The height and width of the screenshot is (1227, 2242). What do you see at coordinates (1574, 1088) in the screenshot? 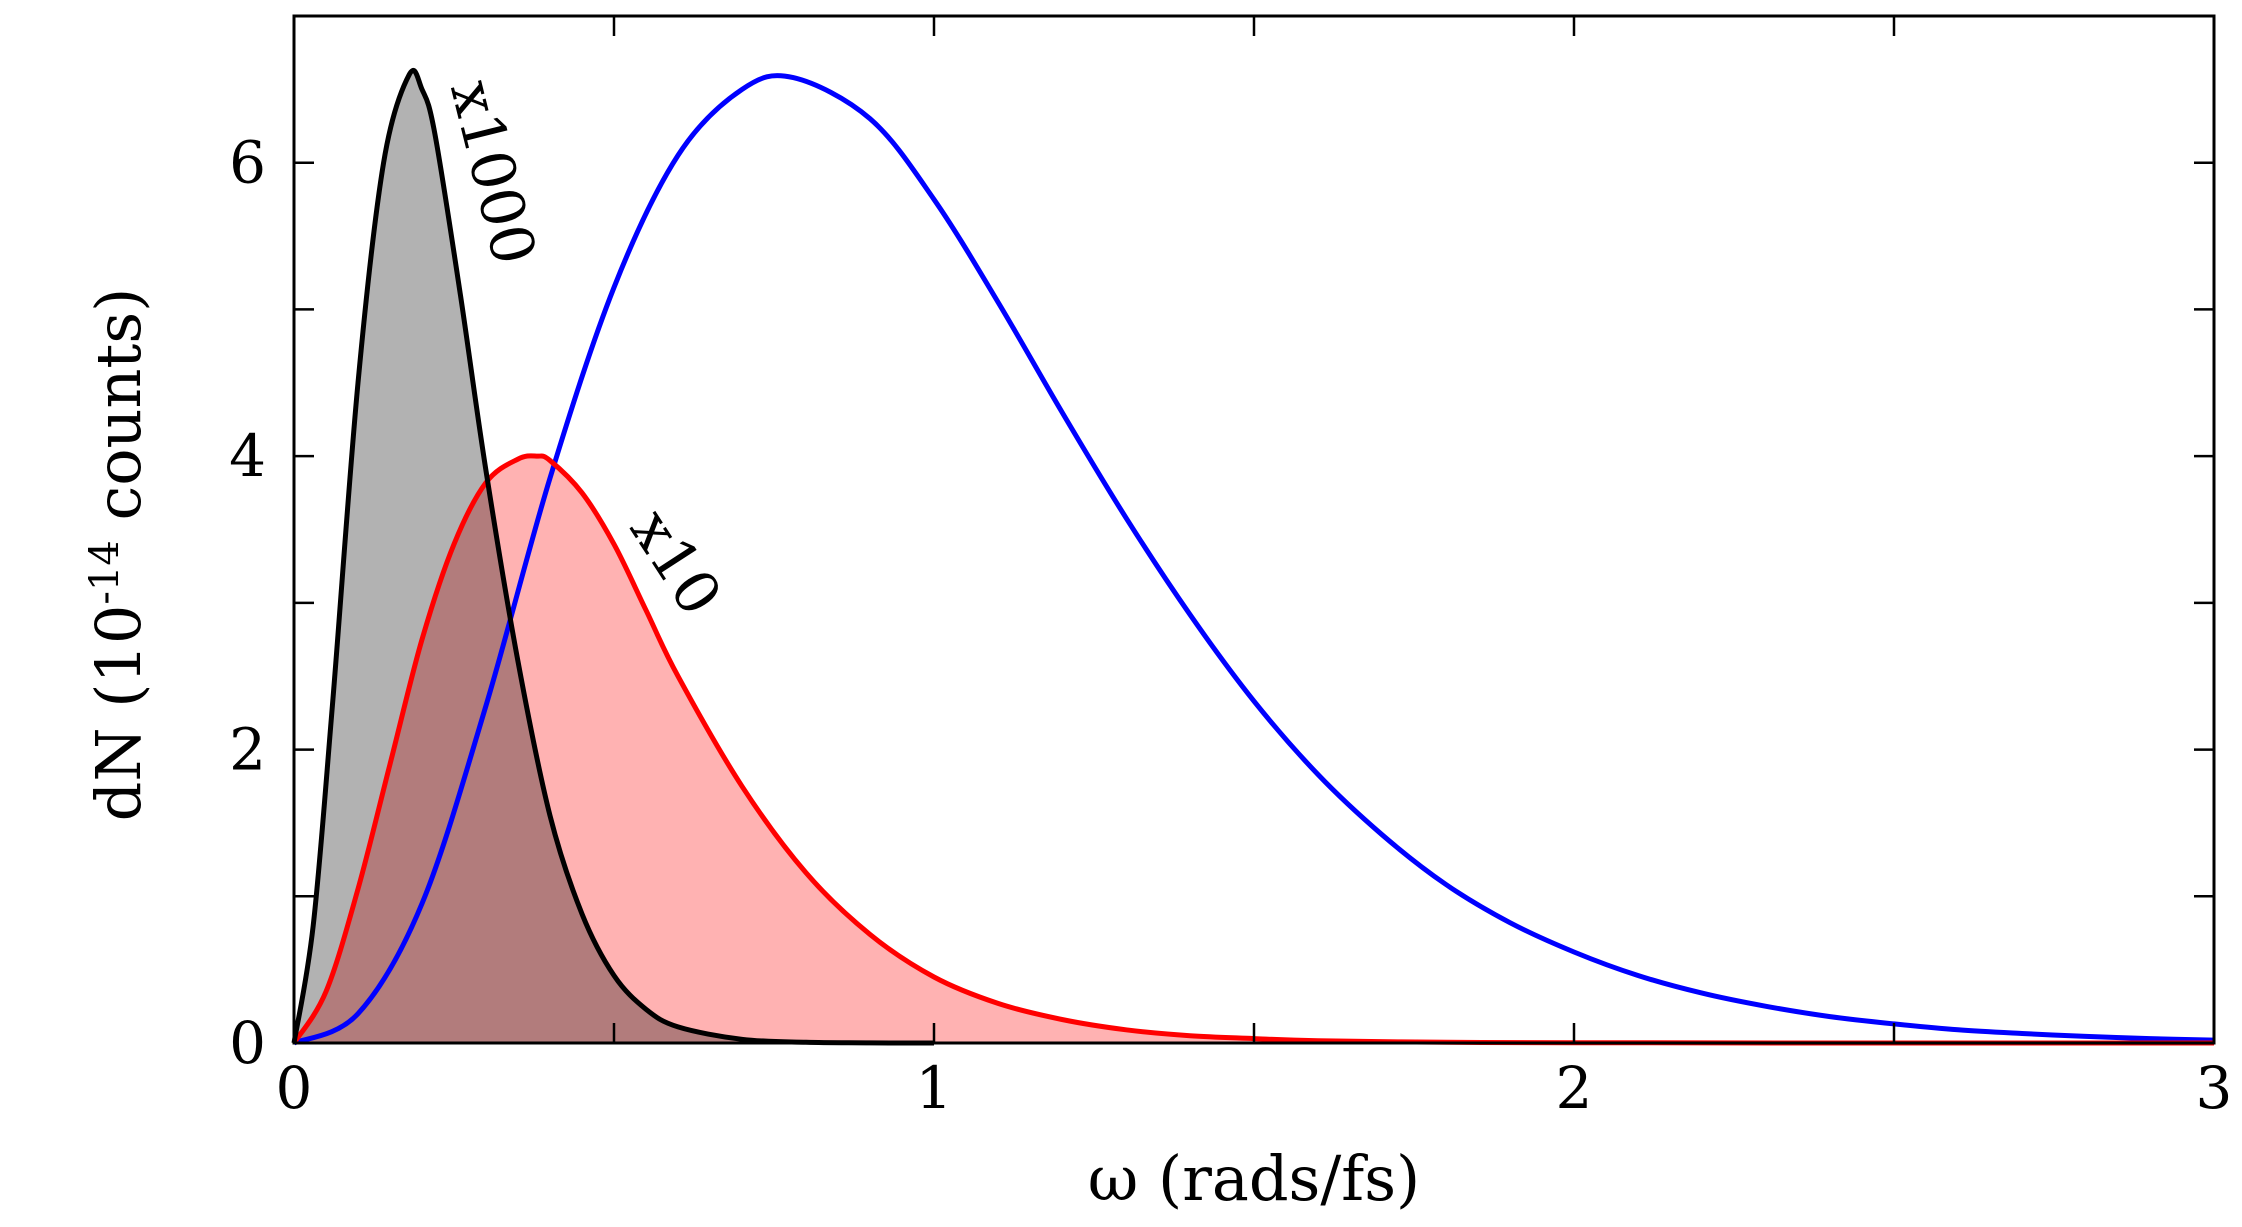
I see `x-tick-label: 2` at bounding box center [1574, 1088].